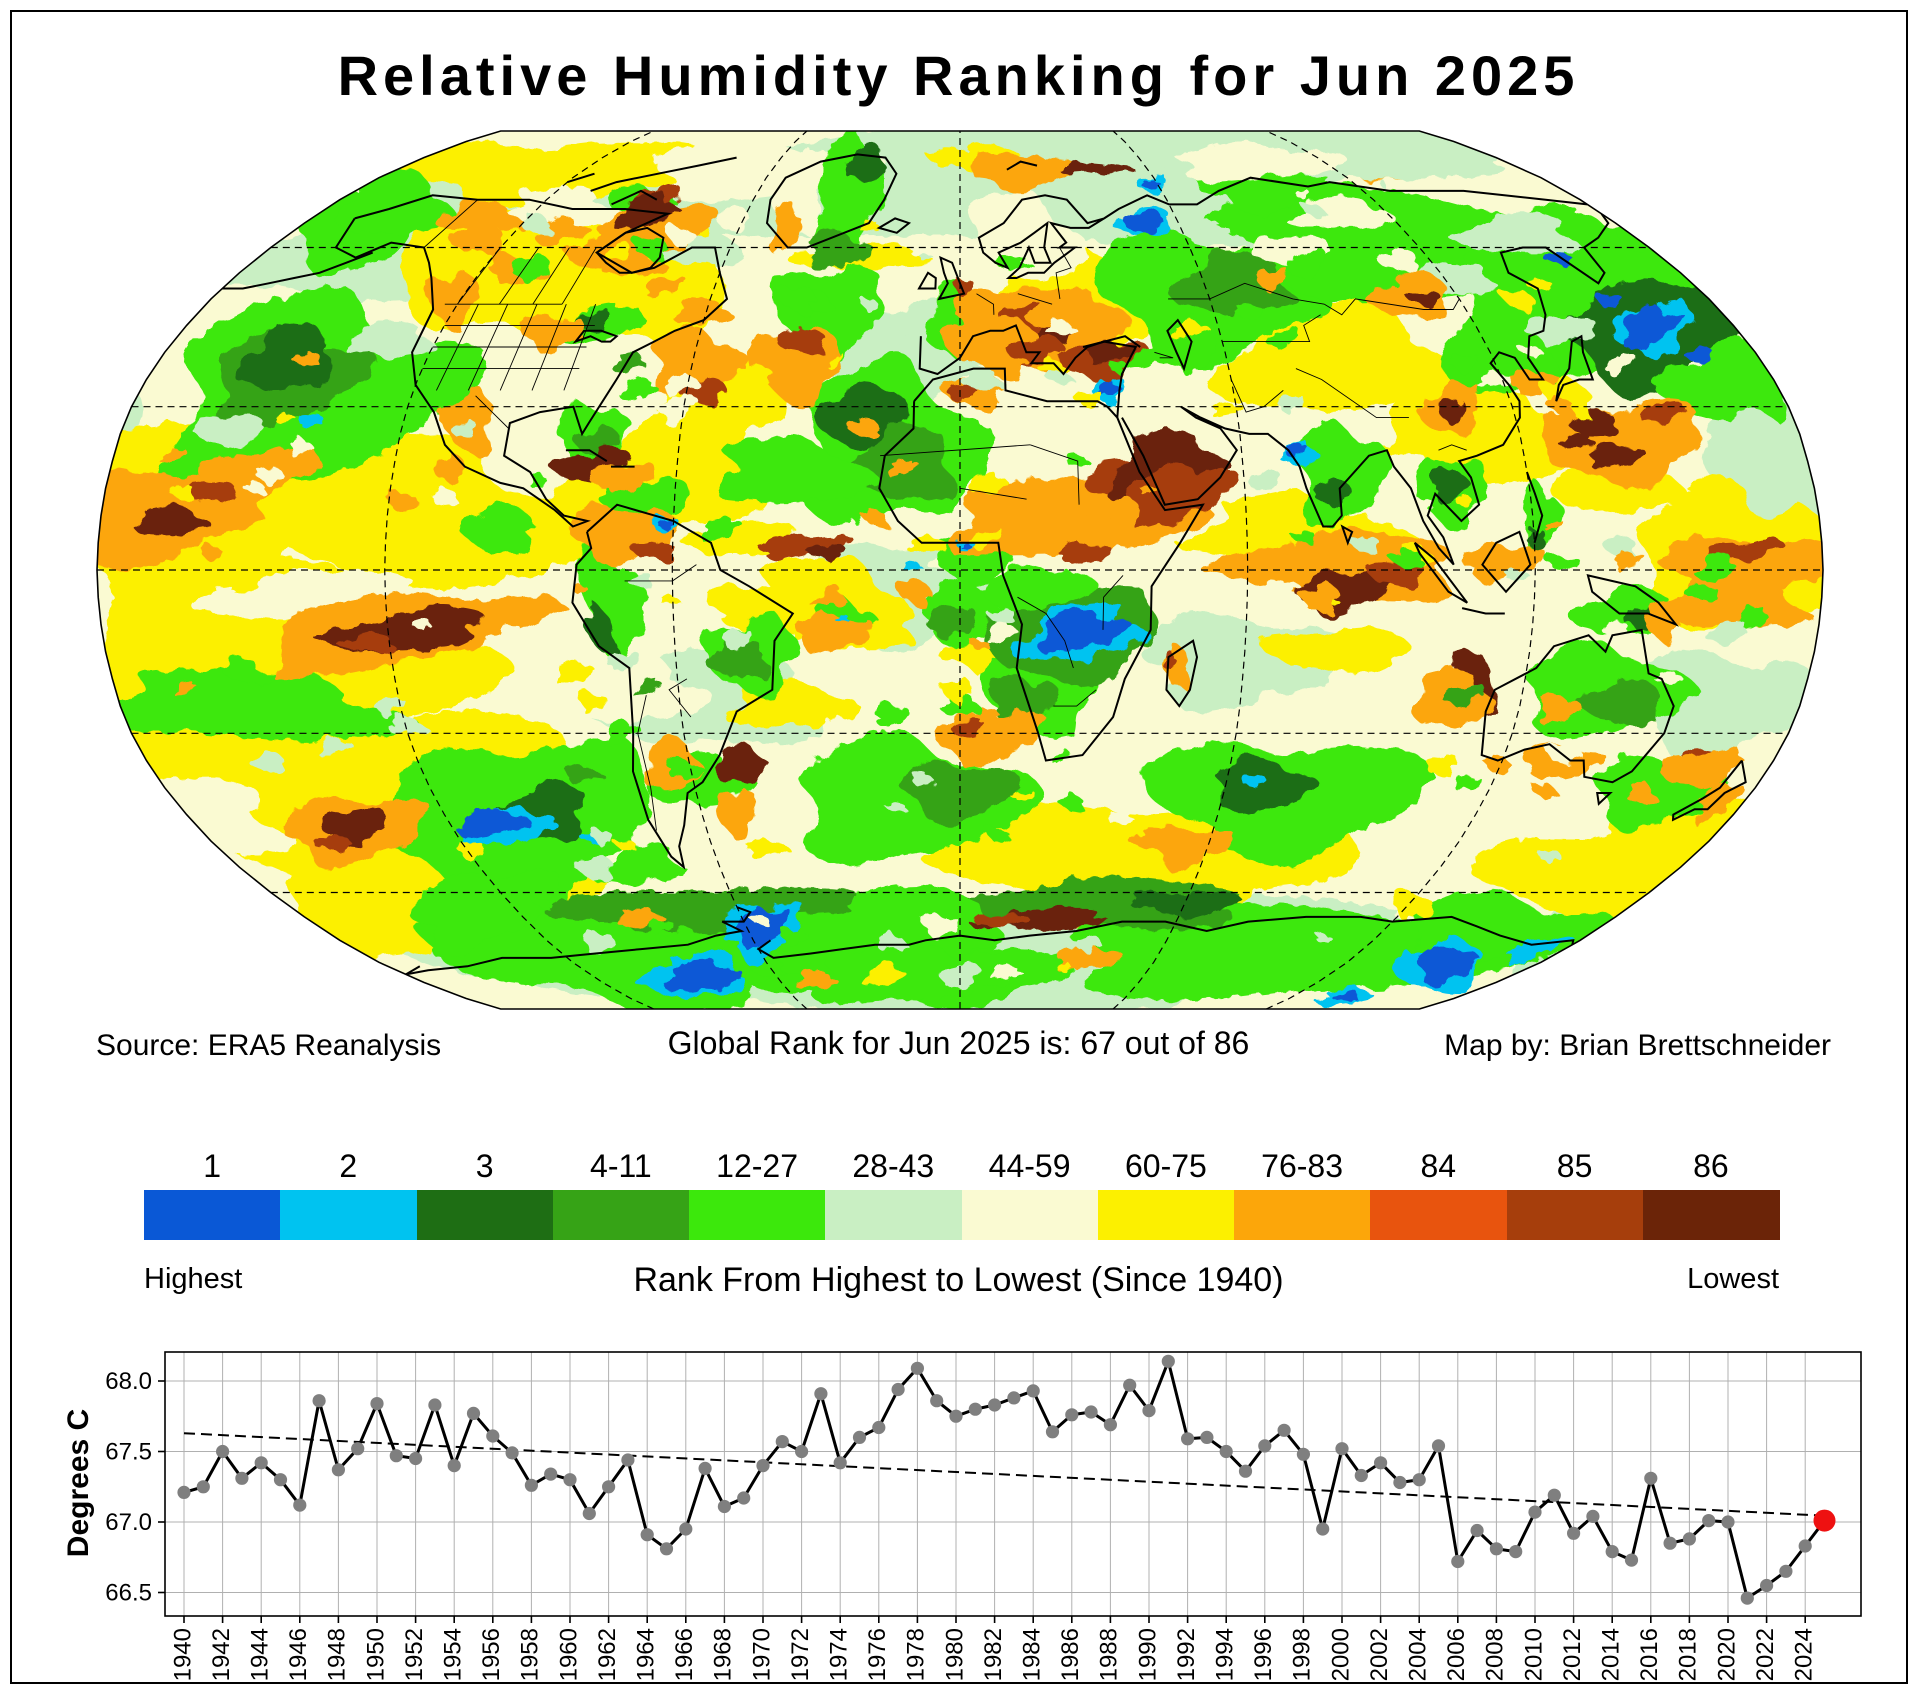 The height and width of the screenshot is (1692, 1917). Describe the element at coordinates (128, 1452) in the screenshot. I see `svg-text: 67.5` at that location.